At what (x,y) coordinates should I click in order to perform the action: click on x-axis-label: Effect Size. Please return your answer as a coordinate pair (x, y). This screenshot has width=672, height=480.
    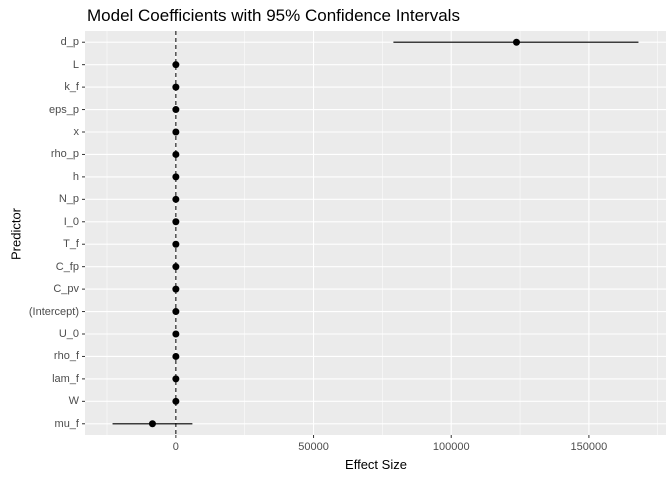
    Looking at the image, I should click on (376, 464).